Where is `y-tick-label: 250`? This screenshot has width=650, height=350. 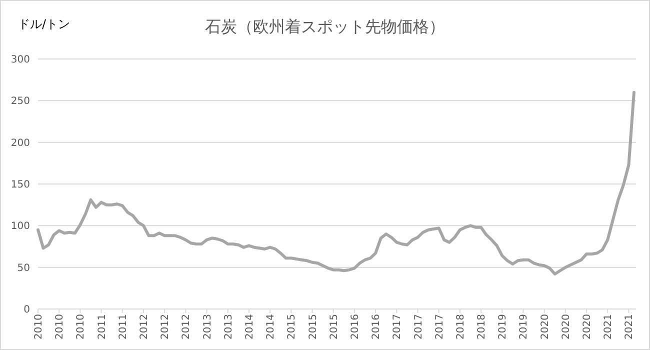
y-tick-label: 250 is located at coordinates (20, 102).